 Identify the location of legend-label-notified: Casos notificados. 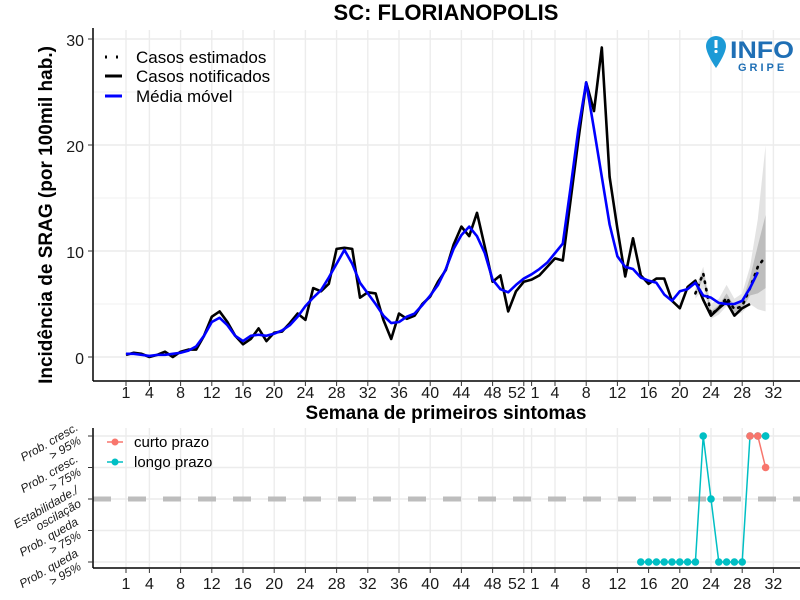
(203, 76).